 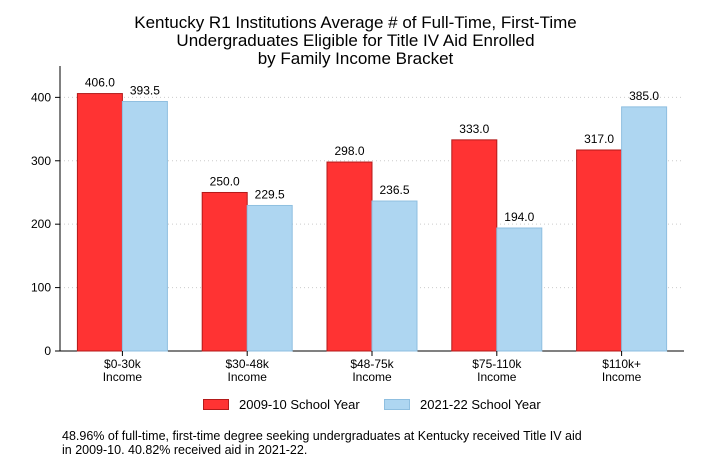 What do you see at coordinates (47, 351) in the screenshot?
I see `y-tick-label: 0` at bounding box center [47, 351].